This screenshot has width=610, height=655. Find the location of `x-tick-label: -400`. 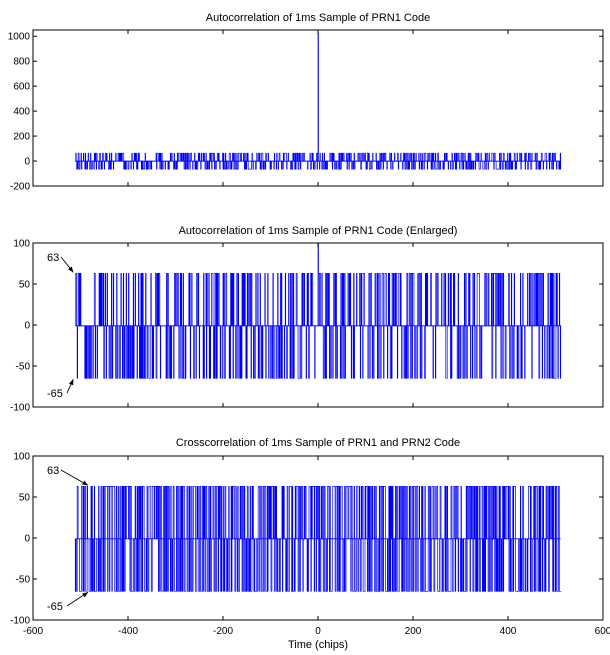

x-tick-label: -400 is located at coordinates (128, 631).